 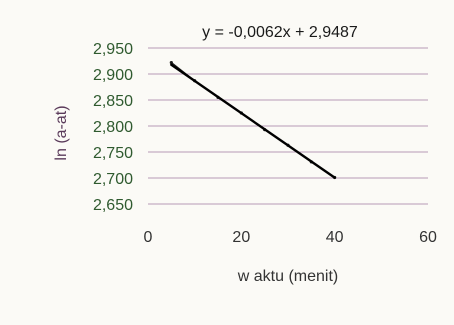 What do you see at coordinates (148, 237) in the screenshot?
I see `x-tick-label: 0` at bounding box center [148, 237].